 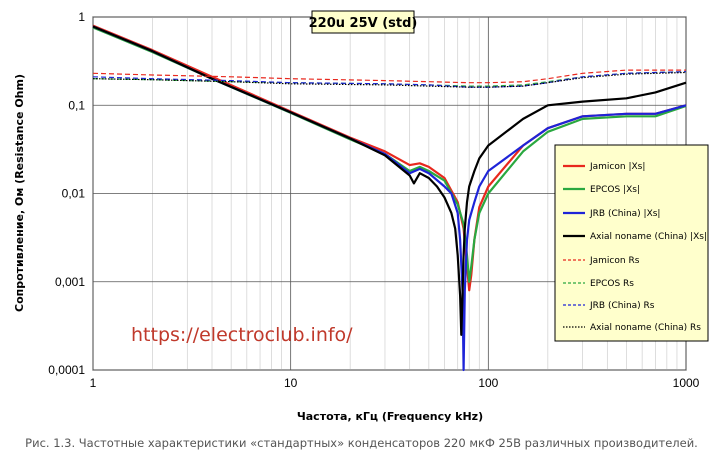 I want to click on x-tick-label: 10, so click(x=291, y=383).